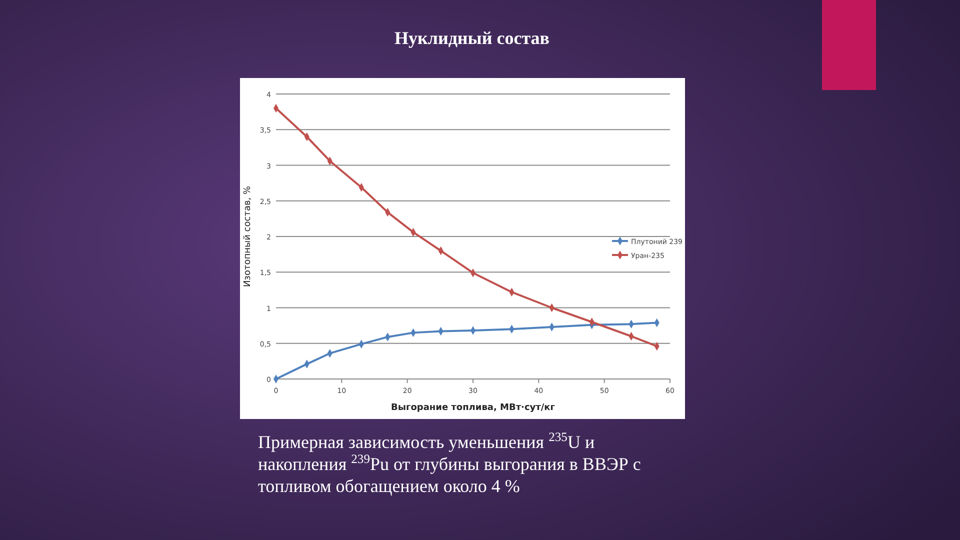  What do you see at coordinates (248, 237) in the screenshot?
I see `y-axis-title: Изотопный состав, %` at bounding box center [248, 237].